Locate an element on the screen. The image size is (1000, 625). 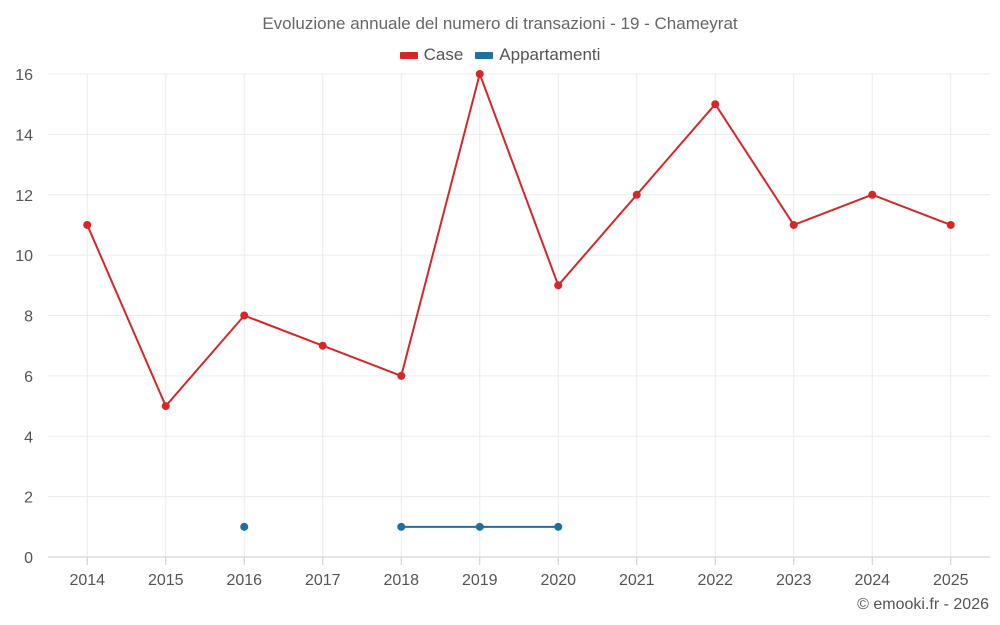
x-tick-label: 2017 is located at coordinates (323, 580).